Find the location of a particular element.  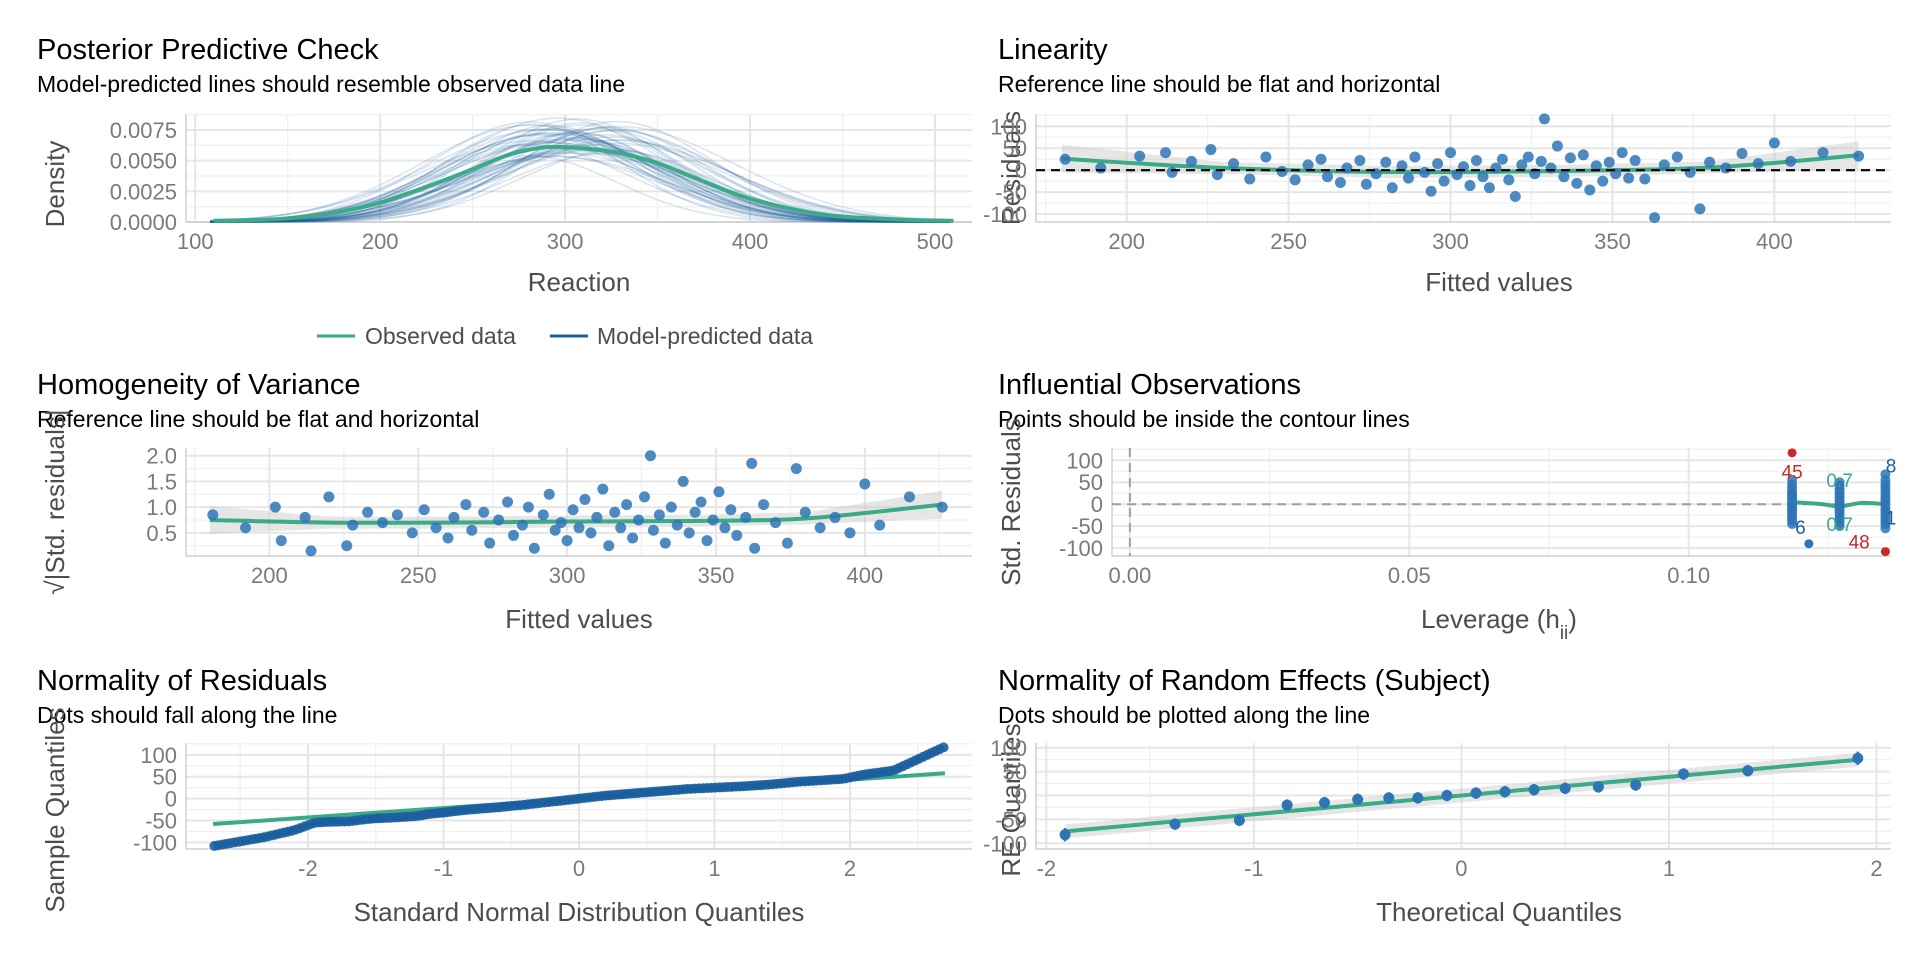

homogeneity-x-tick-label: 400 is located at coordinates (864, 575).